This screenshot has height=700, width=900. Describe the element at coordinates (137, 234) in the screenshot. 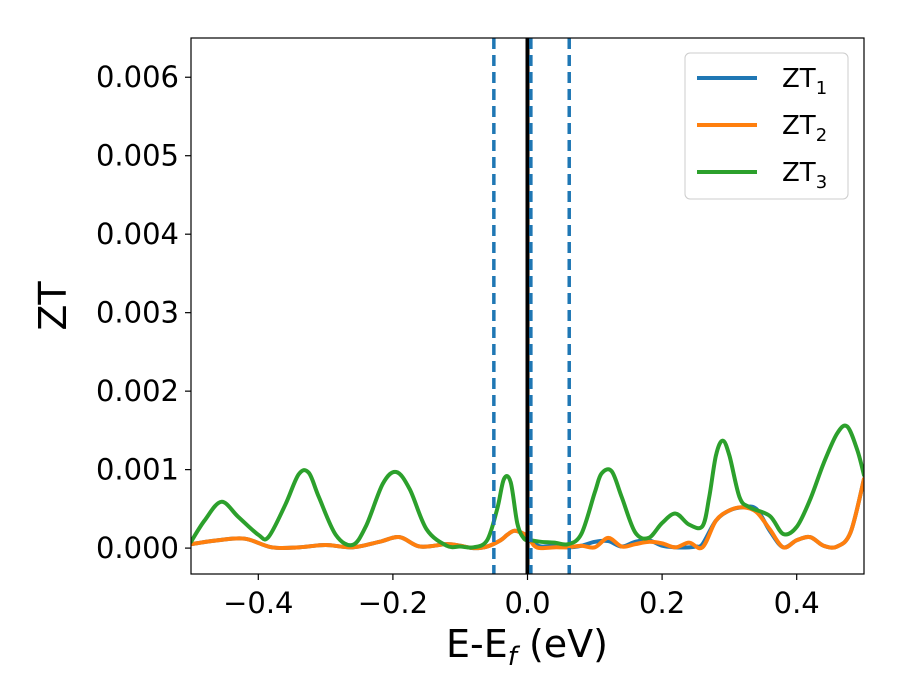

I see `y-tick-label: 0.004` at that location.